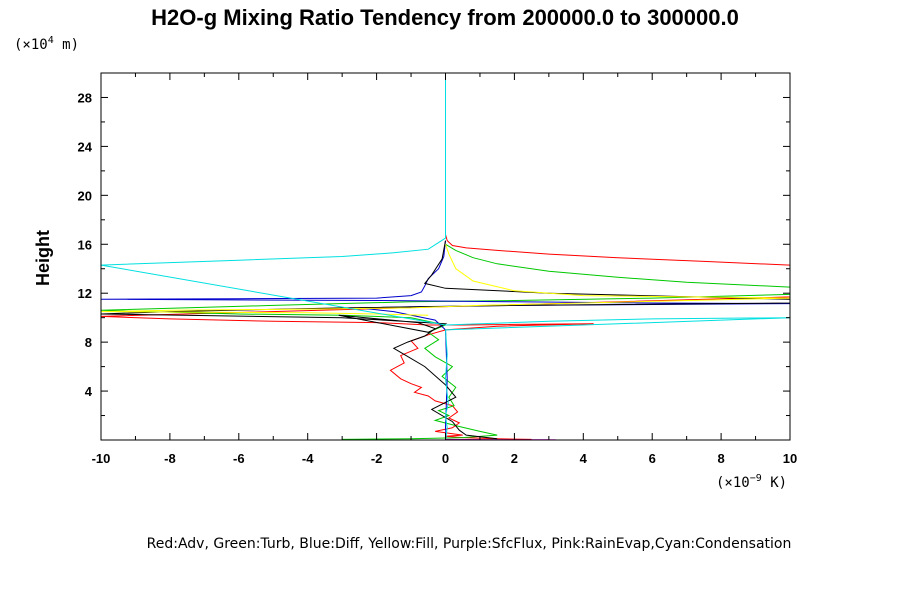 Image resolution: width=900 pixels, height=600 pixels. What do you see at coordinates (790, 458) in the screenshot?
I see `x-tick-label: 10` at bounding box center [790, 458].